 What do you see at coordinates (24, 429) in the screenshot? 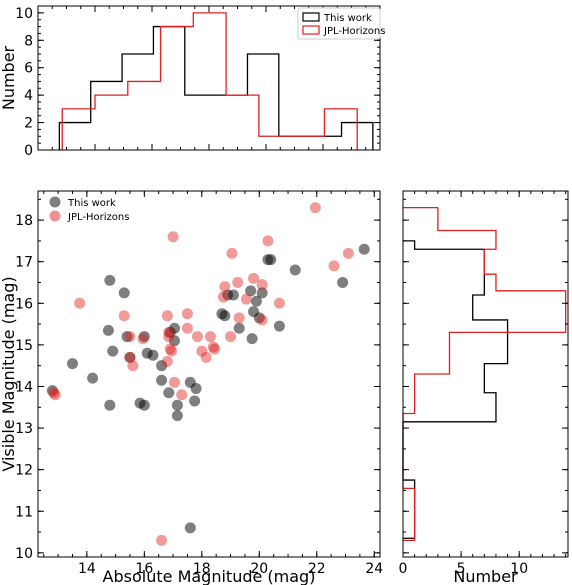
I see `y-tick-label: 13` at bounding box center [24, 429].